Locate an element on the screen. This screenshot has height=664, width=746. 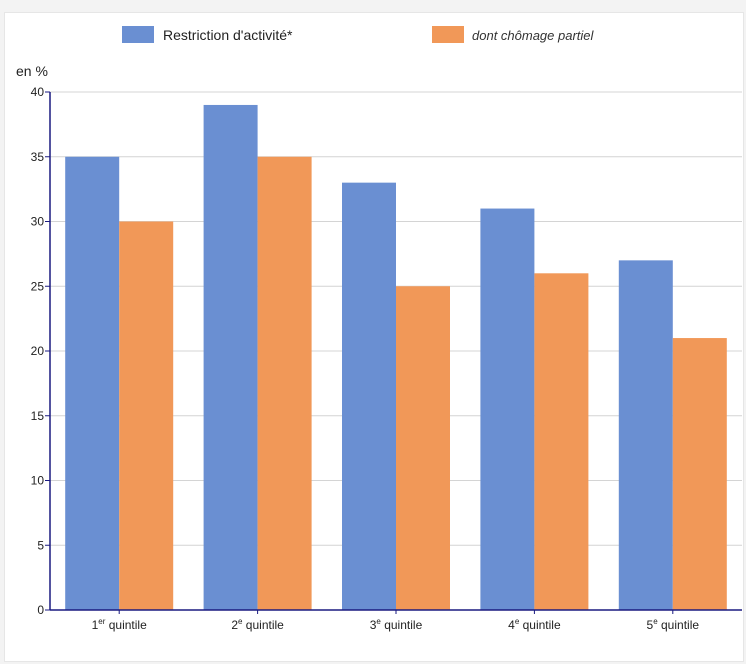
x-tick-label-2: 2e quintile is located at coordinates (257, 624).